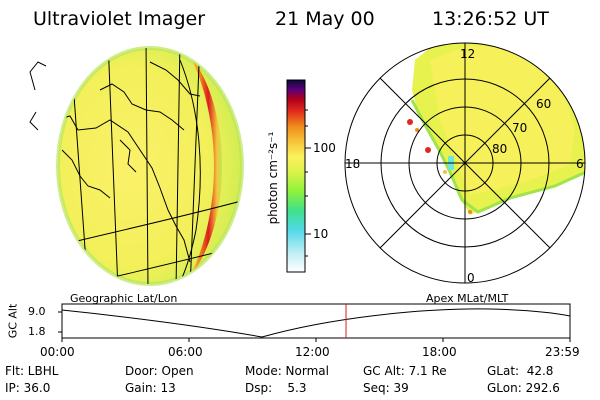 This screenshot has height=400, width=600. What do you see at coordinates (37, 311) in the screenshot?
I see `timeline-y-tick-high: 9.0` at bounding box center [37, 311].